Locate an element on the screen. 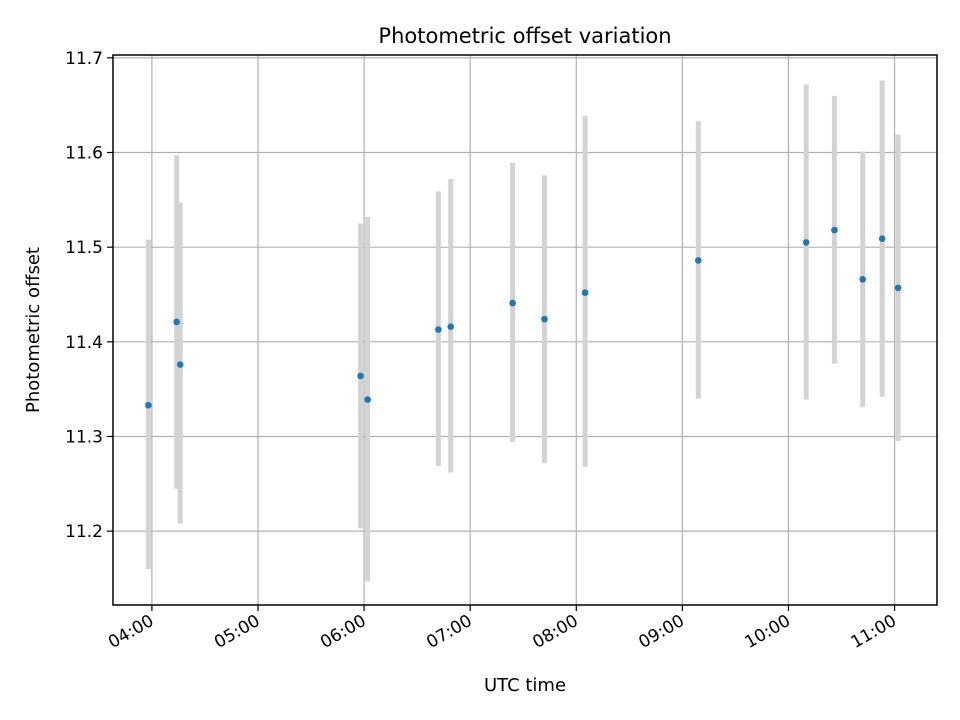 The image size is (960, 720). x-axis-label: UTC time is located at coordinates (525, 685).